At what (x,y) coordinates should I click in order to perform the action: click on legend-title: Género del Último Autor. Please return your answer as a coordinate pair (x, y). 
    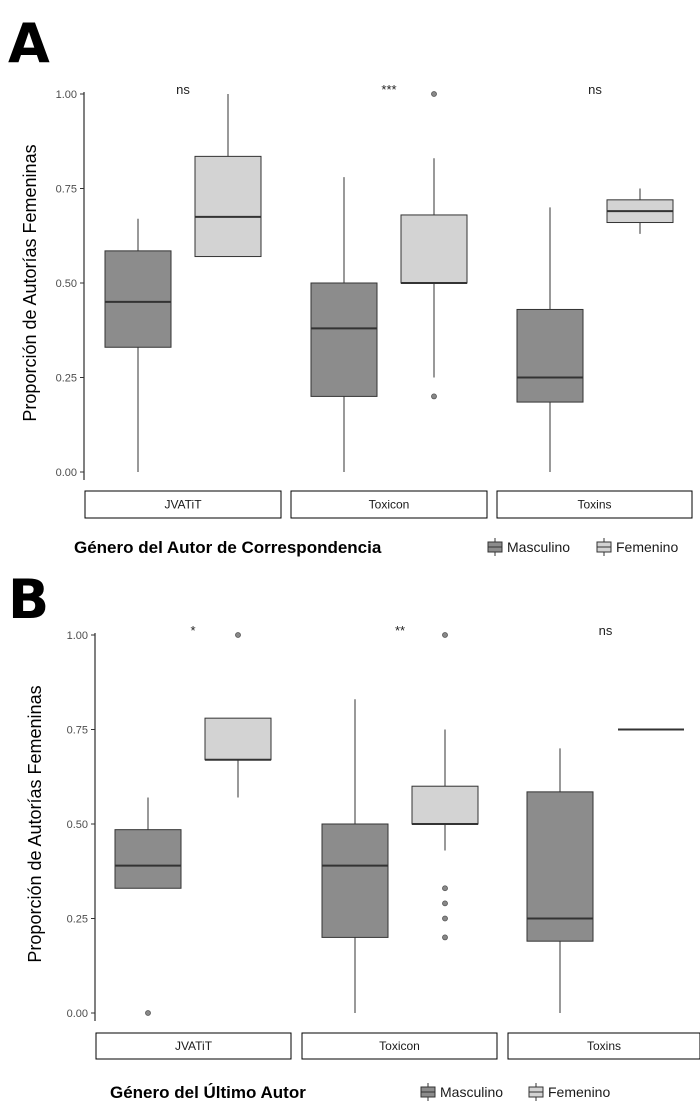
    Looking at the image, I should click on (208, 1092).